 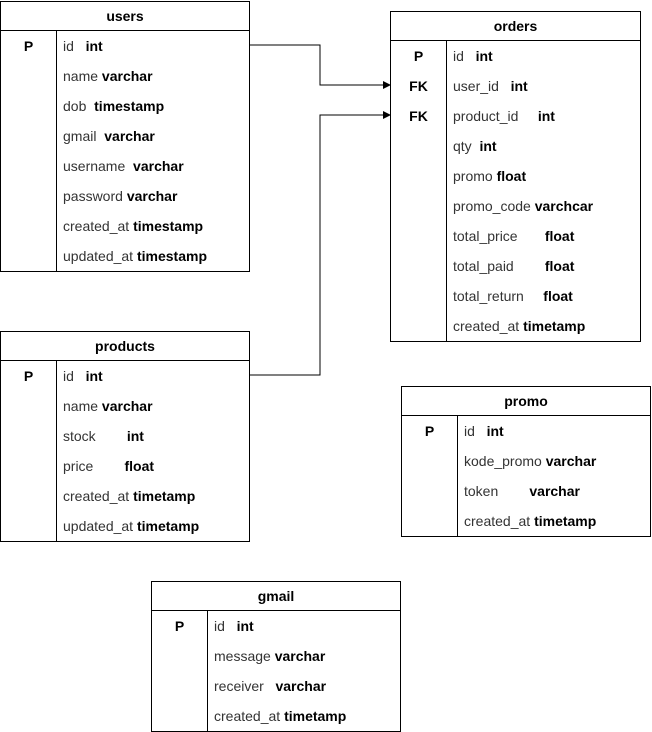 I want to click on field-definition: name varchar, so click(x=108, y=76).